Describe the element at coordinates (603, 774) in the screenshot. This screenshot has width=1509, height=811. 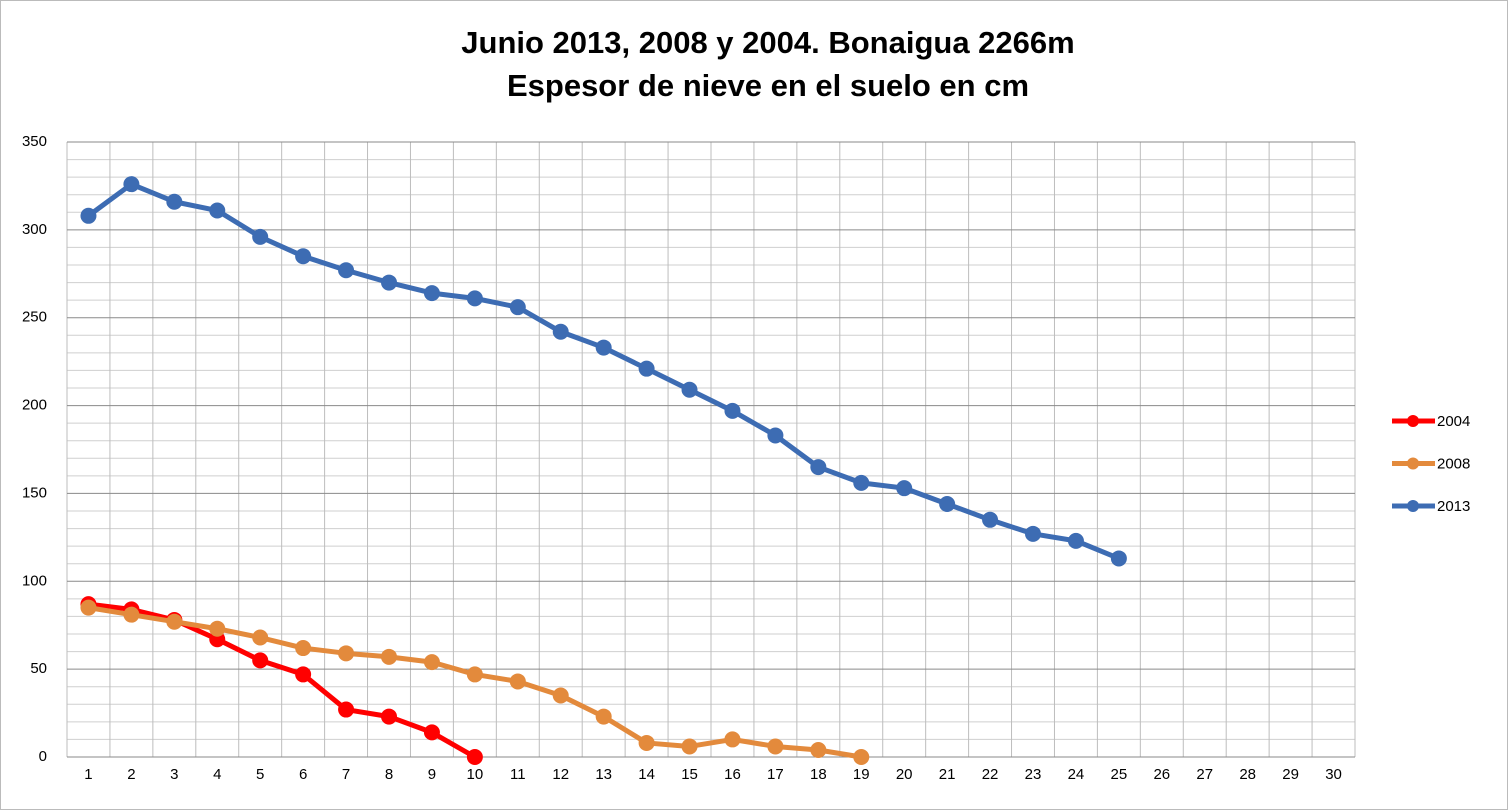
I see `x-tick-label: 13` at that location.